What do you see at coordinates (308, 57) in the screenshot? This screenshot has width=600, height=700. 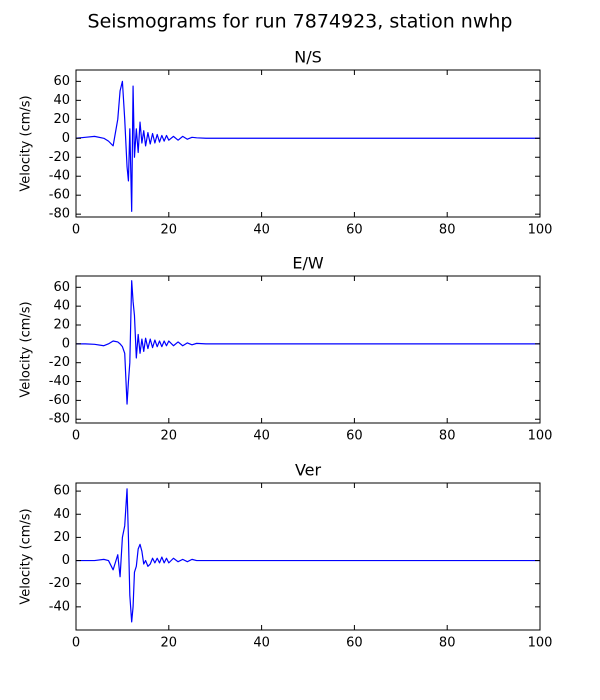 I see `subplot-title: N/S` at bounding box center [308, 57].